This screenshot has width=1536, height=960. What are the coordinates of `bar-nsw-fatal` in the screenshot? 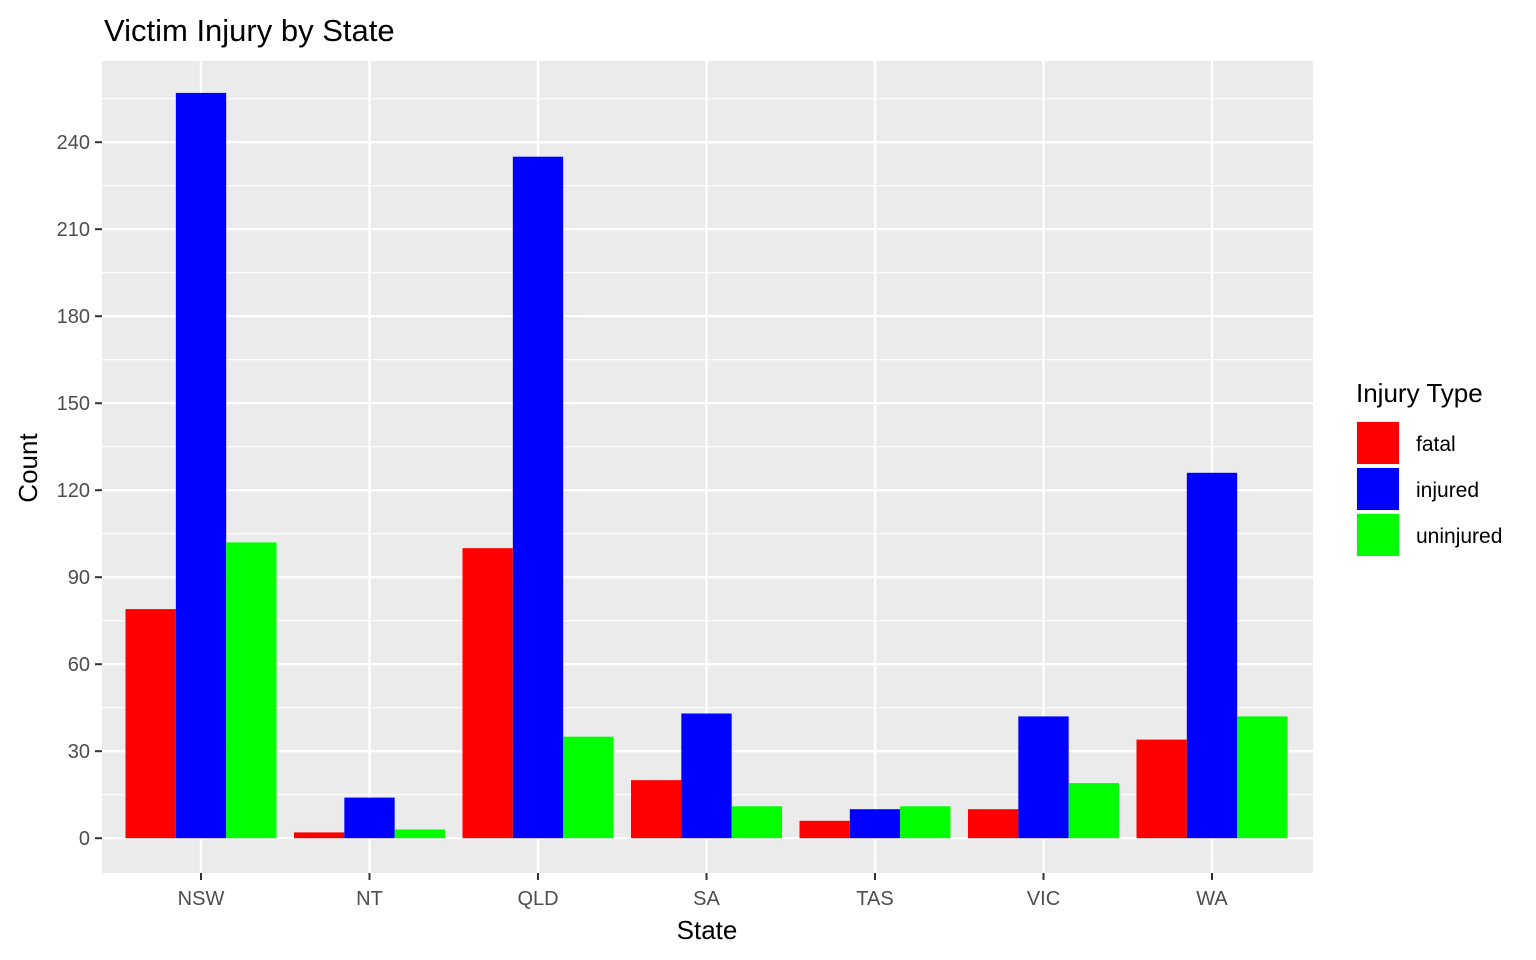 It's located at (150, 724).